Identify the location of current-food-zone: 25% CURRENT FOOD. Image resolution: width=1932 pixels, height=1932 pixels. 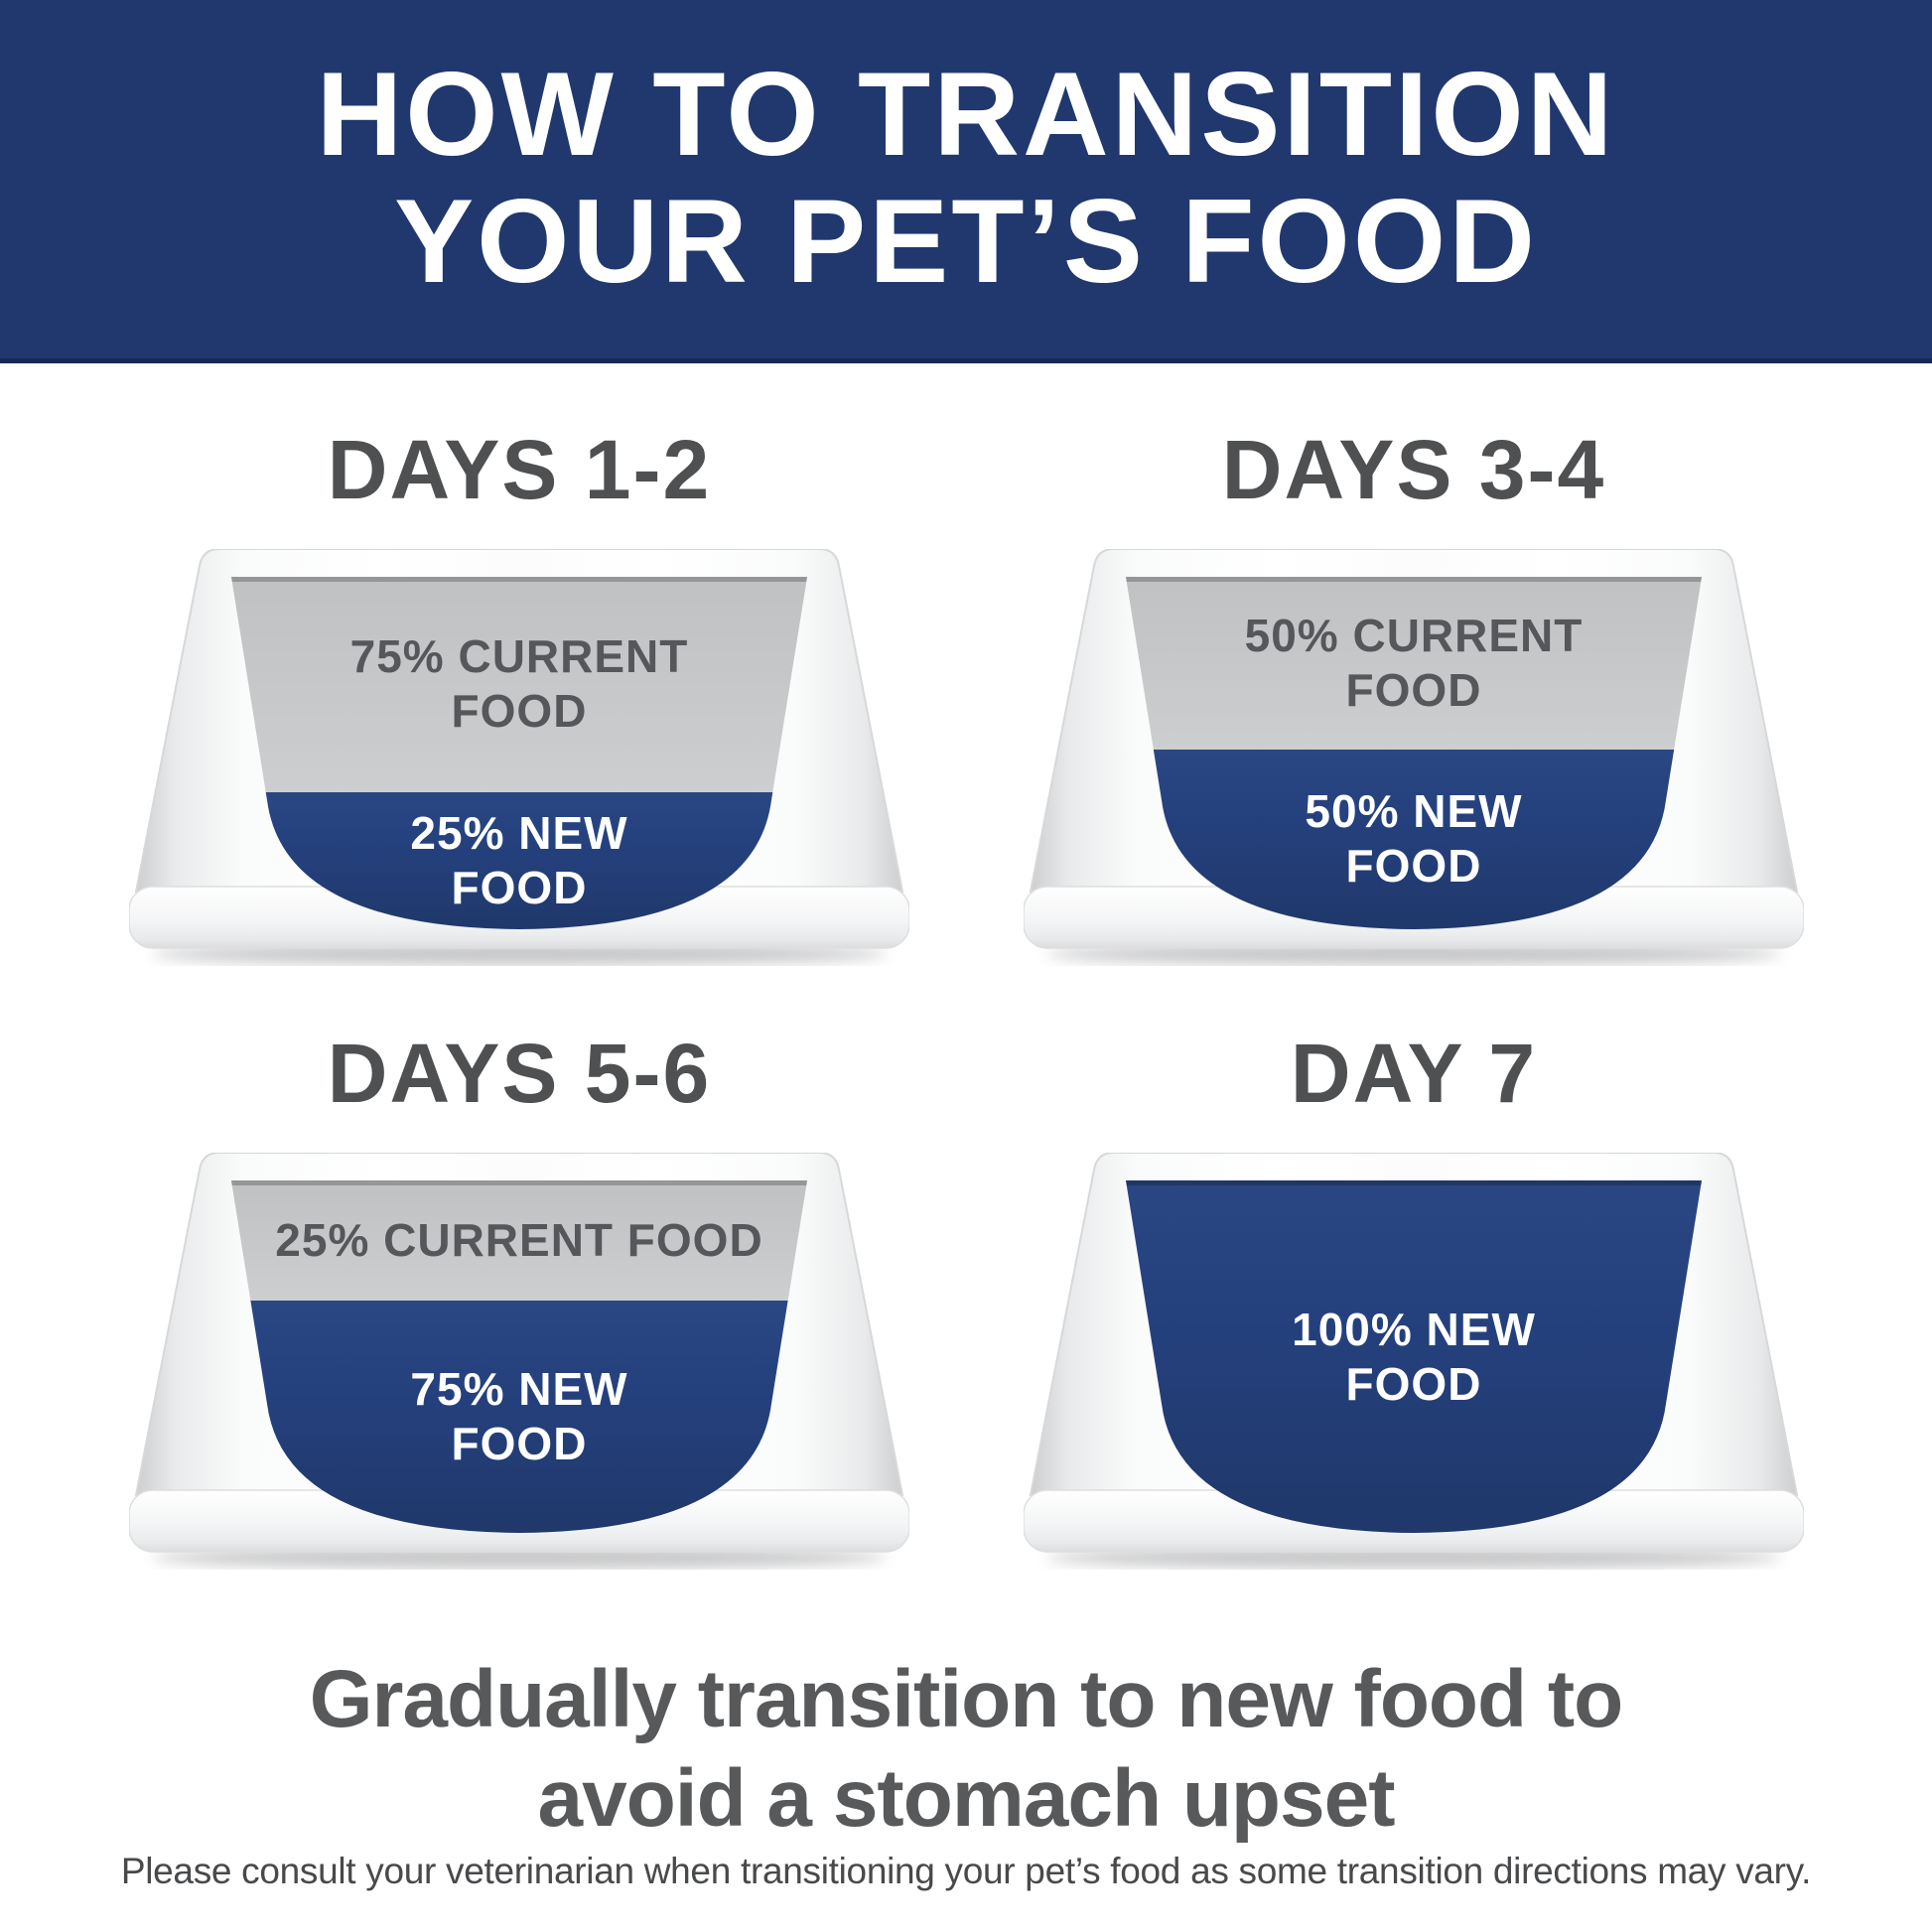
(519, 1241).